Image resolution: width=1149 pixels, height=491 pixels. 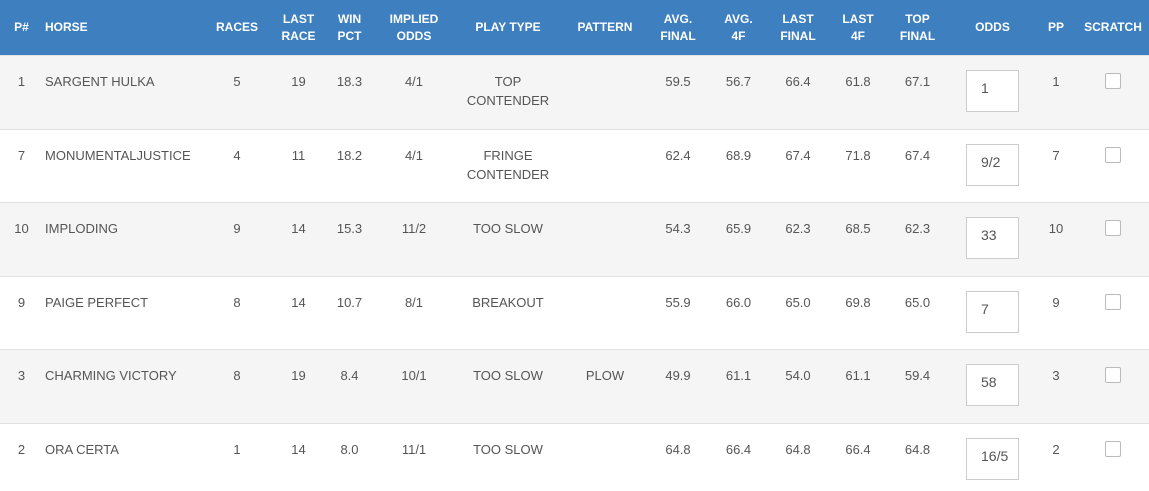 What do you see at coordinates (237, 239) in the screenshot?
I see `cell-races: 9` at bounding box center [237, 239].